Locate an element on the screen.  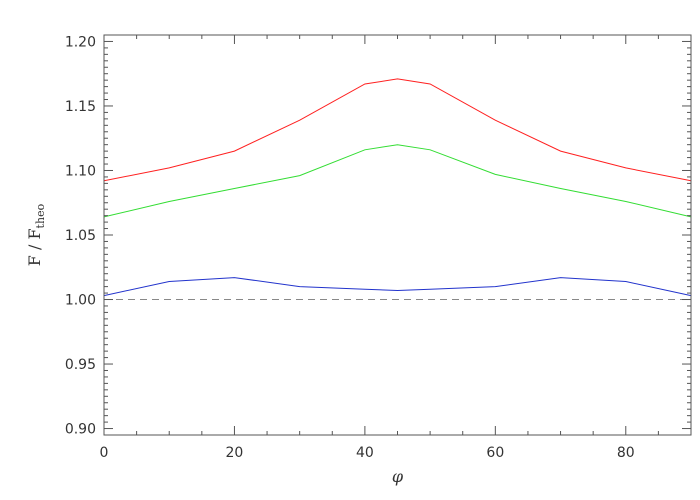
y-axis-label-main: F / F is located at coordinates (34, 247).